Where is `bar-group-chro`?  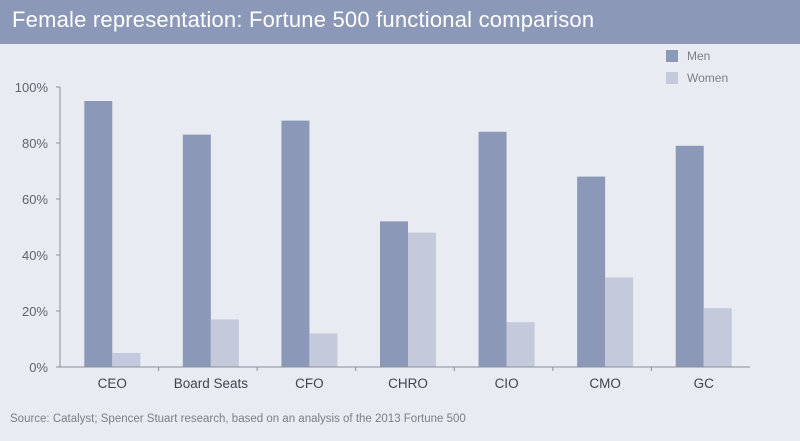
bar-group-chro is located at coordinates (408, 294).